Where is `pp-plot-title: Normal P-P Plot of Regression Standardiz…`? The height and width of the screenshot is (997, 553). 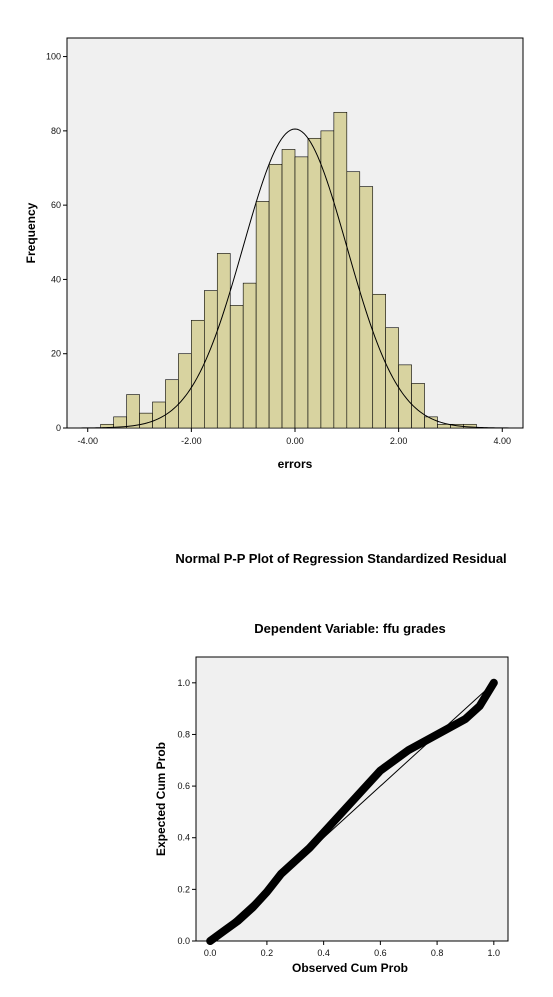 pp-plot-title: Normal P-P Plot of Regression Standardiz… is located at coordinates (340, 558).